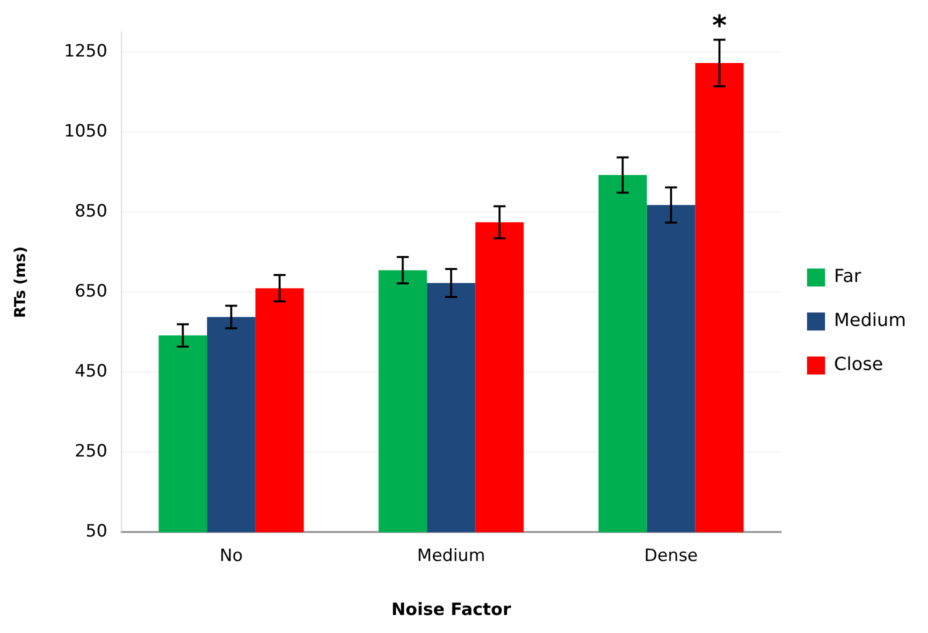 This screenshot has width=928, height=633. What do you see at coordinates (97, 532) in the screenshot?
I see `y-tick-label: 50` at bounding box center [97, 532].